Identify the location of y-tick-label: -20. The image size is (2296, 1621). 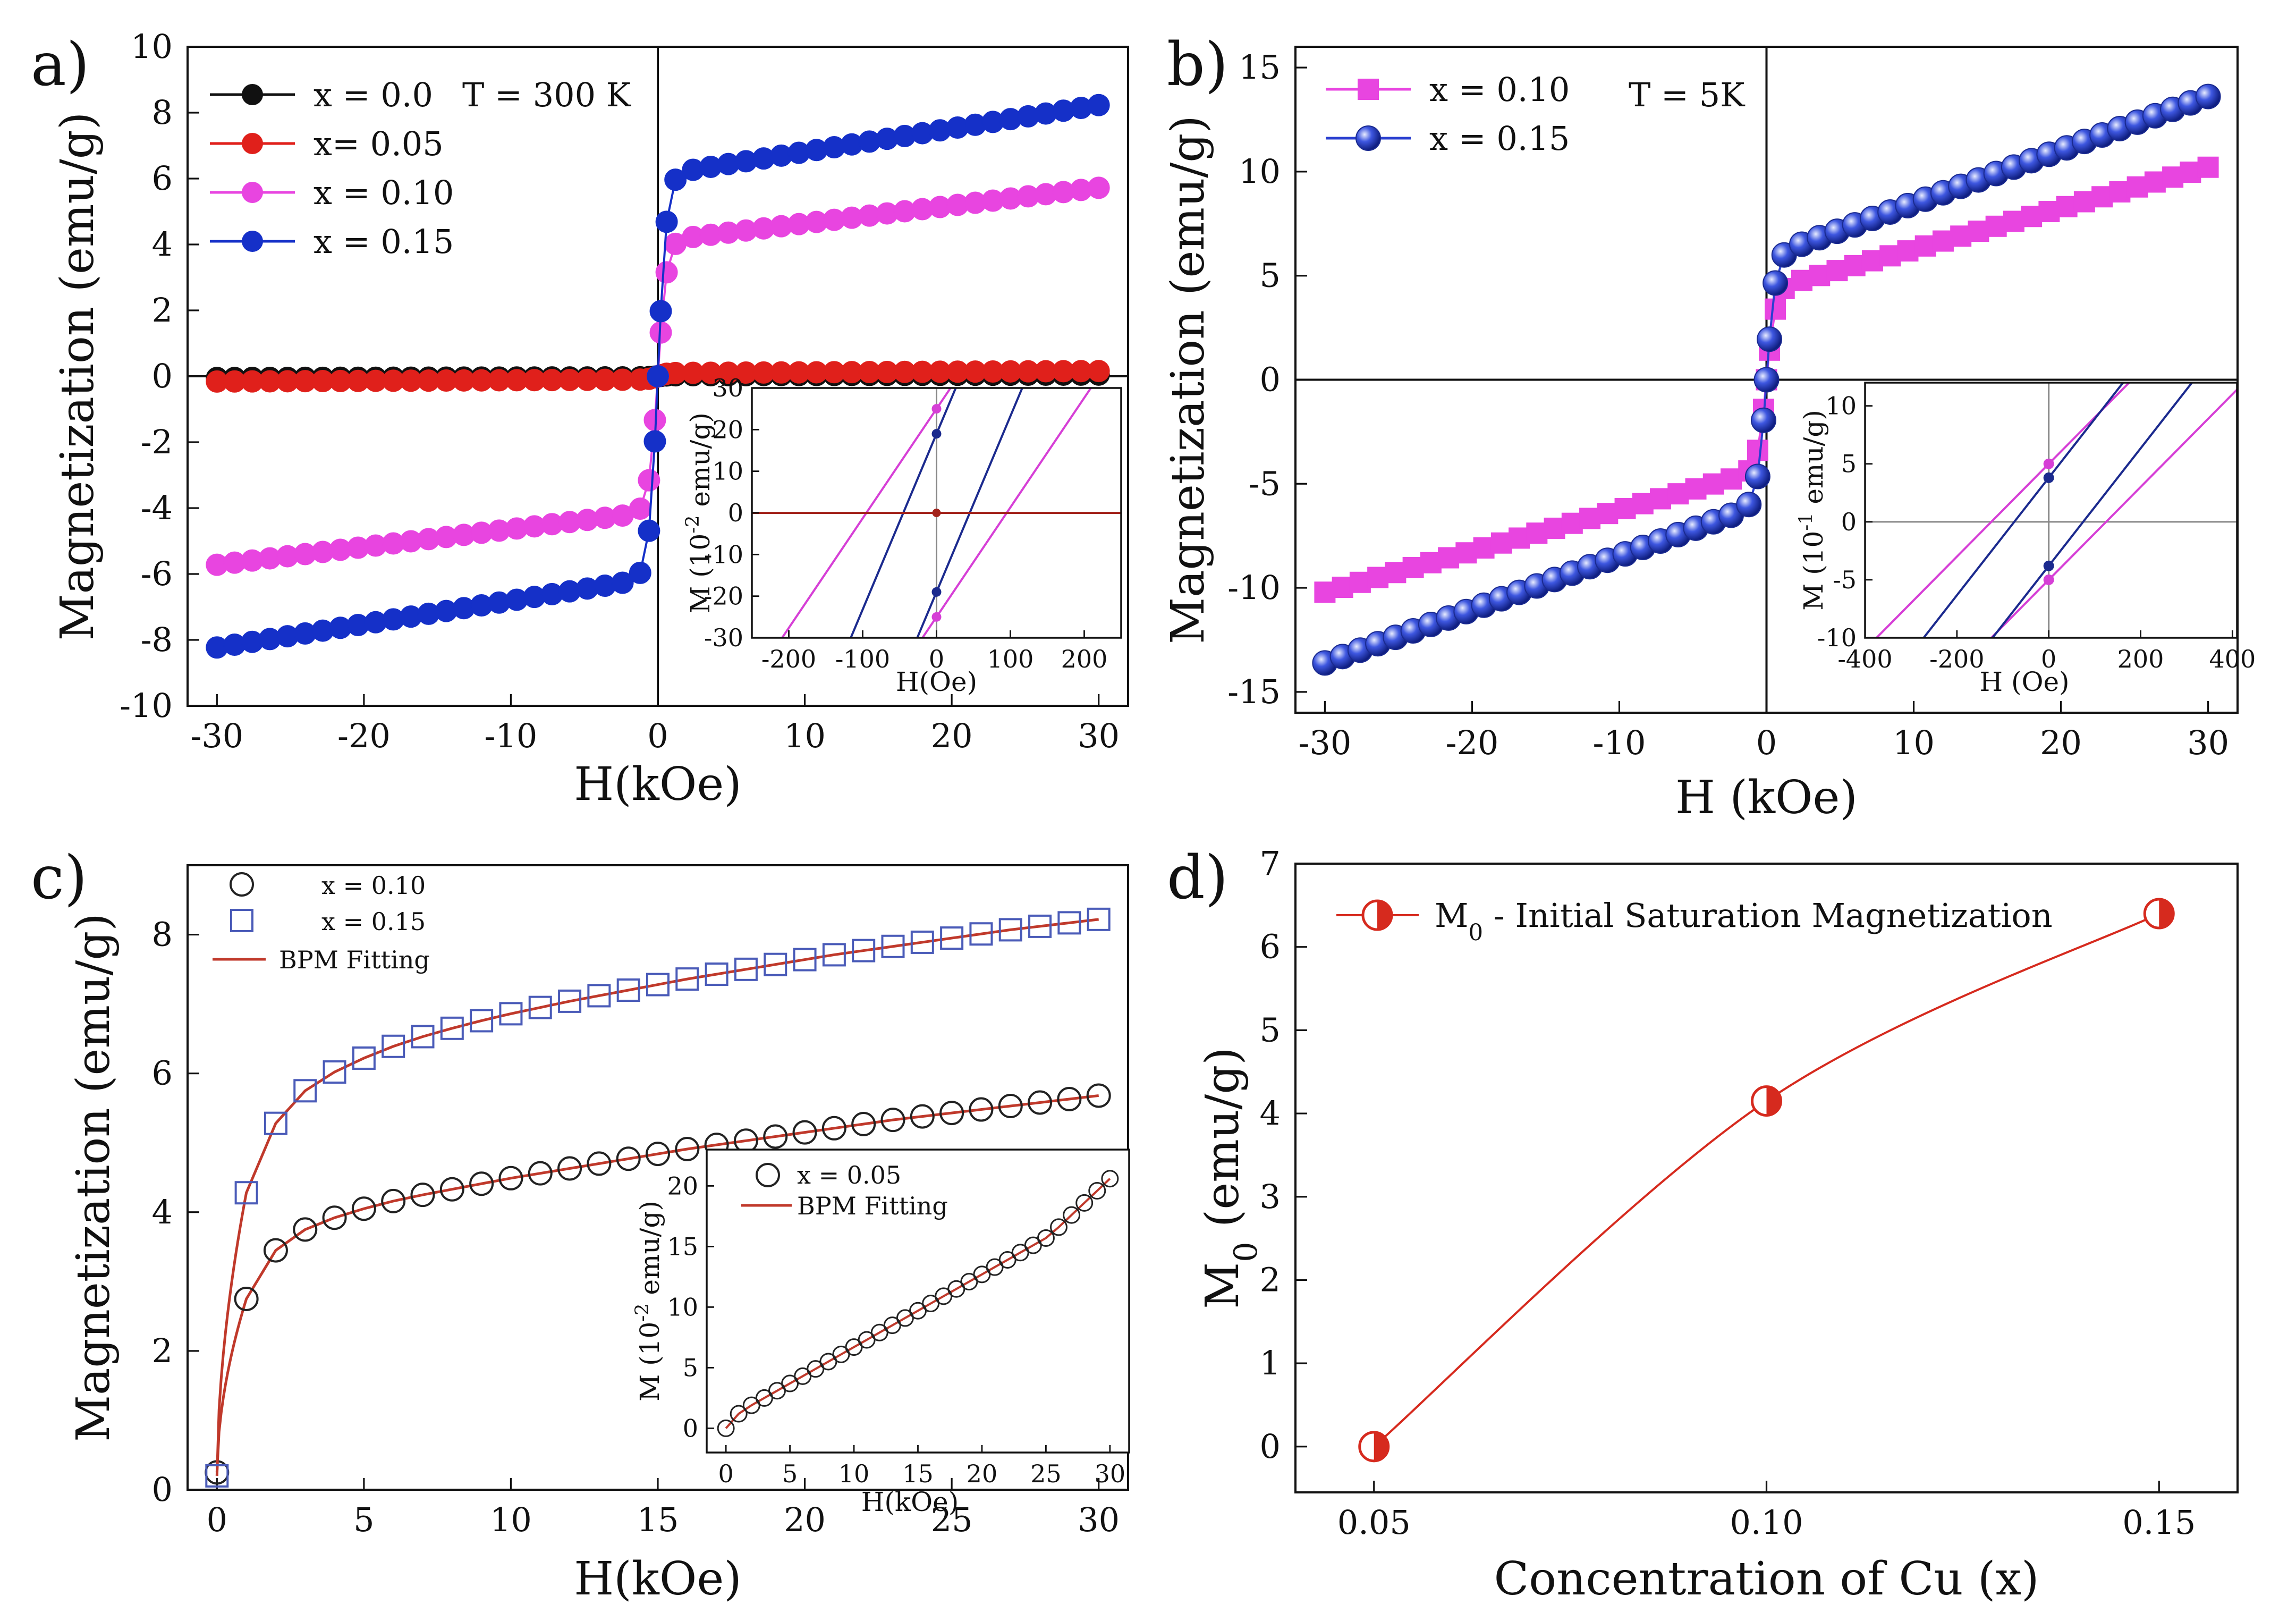
(723, 596).